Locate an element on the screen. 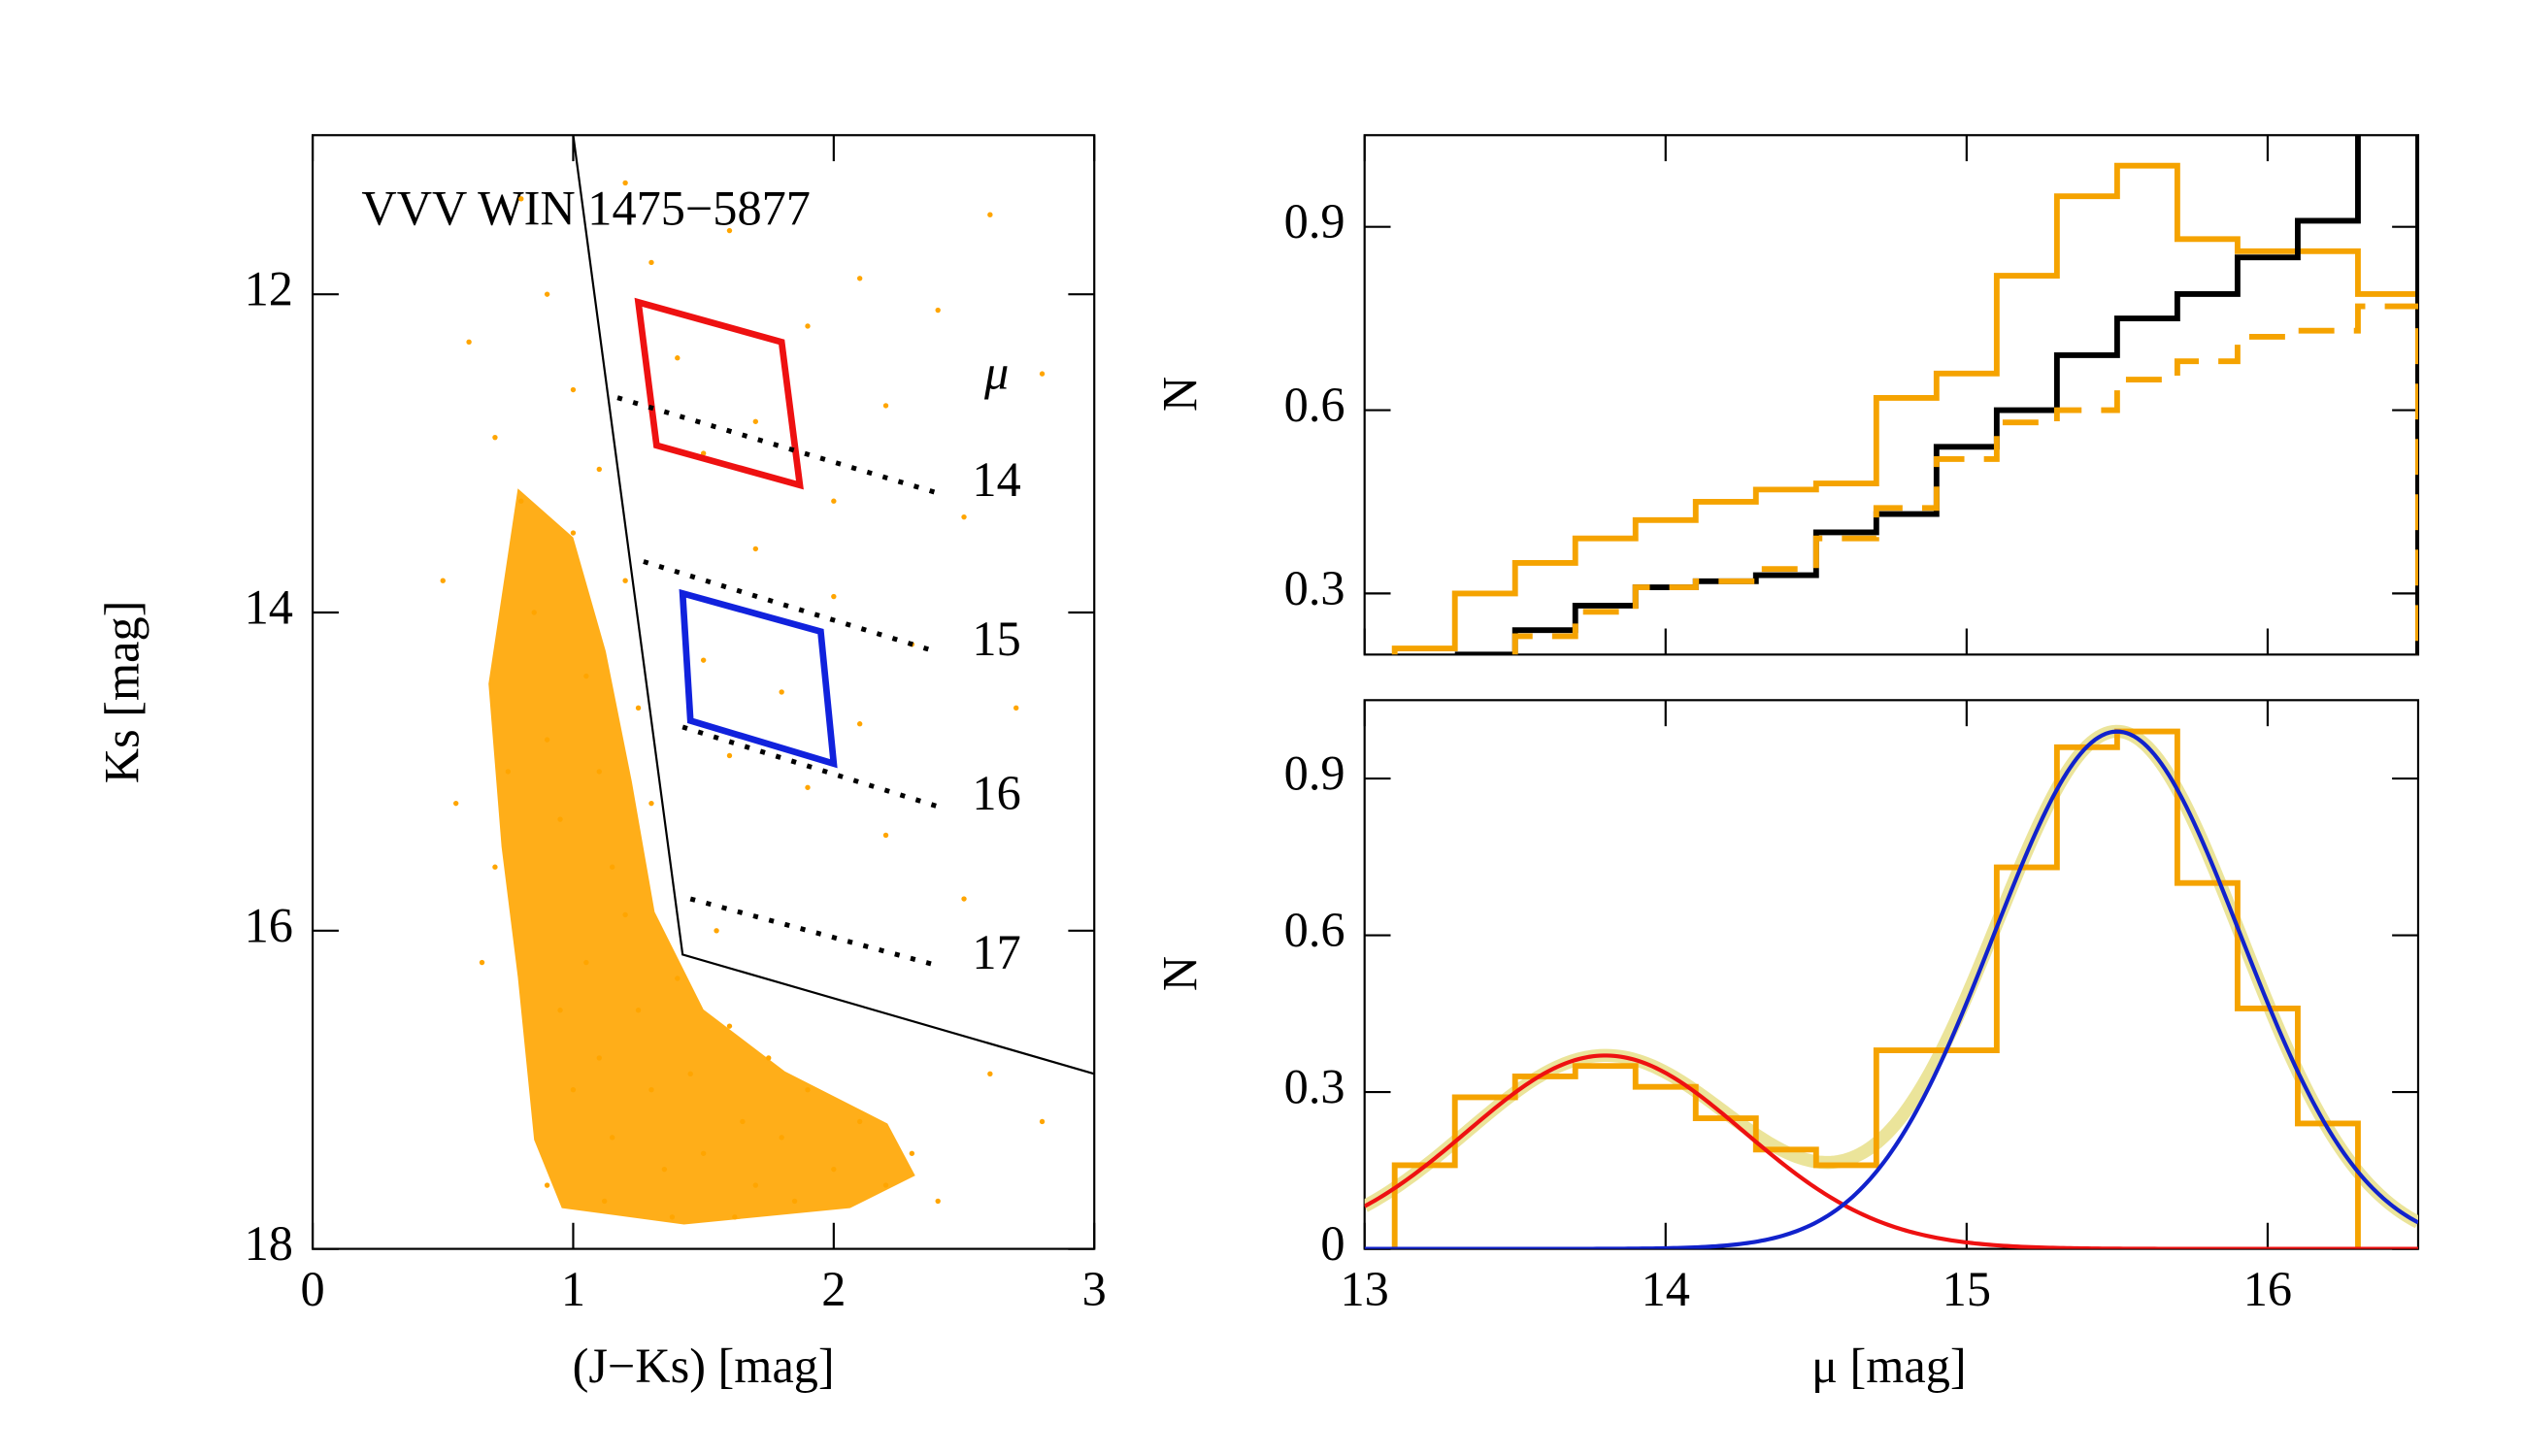 This screenshot has height=1456, width=2524. boundary-line is located at coordinates (833, 605).